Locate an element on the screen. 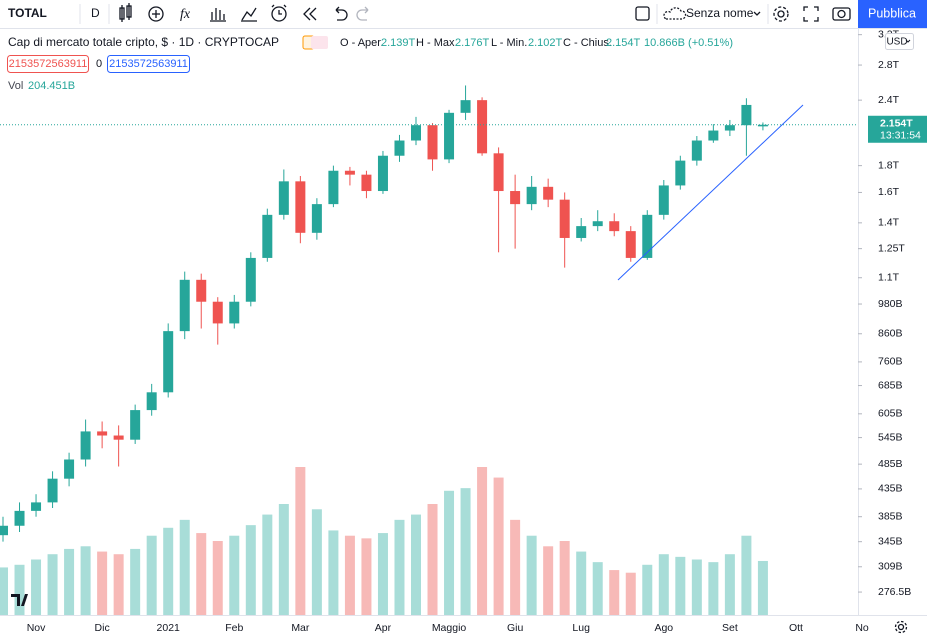 This screenshot has width=927, height=643. low-label: L - Min. is located at coordinates (509, 43).